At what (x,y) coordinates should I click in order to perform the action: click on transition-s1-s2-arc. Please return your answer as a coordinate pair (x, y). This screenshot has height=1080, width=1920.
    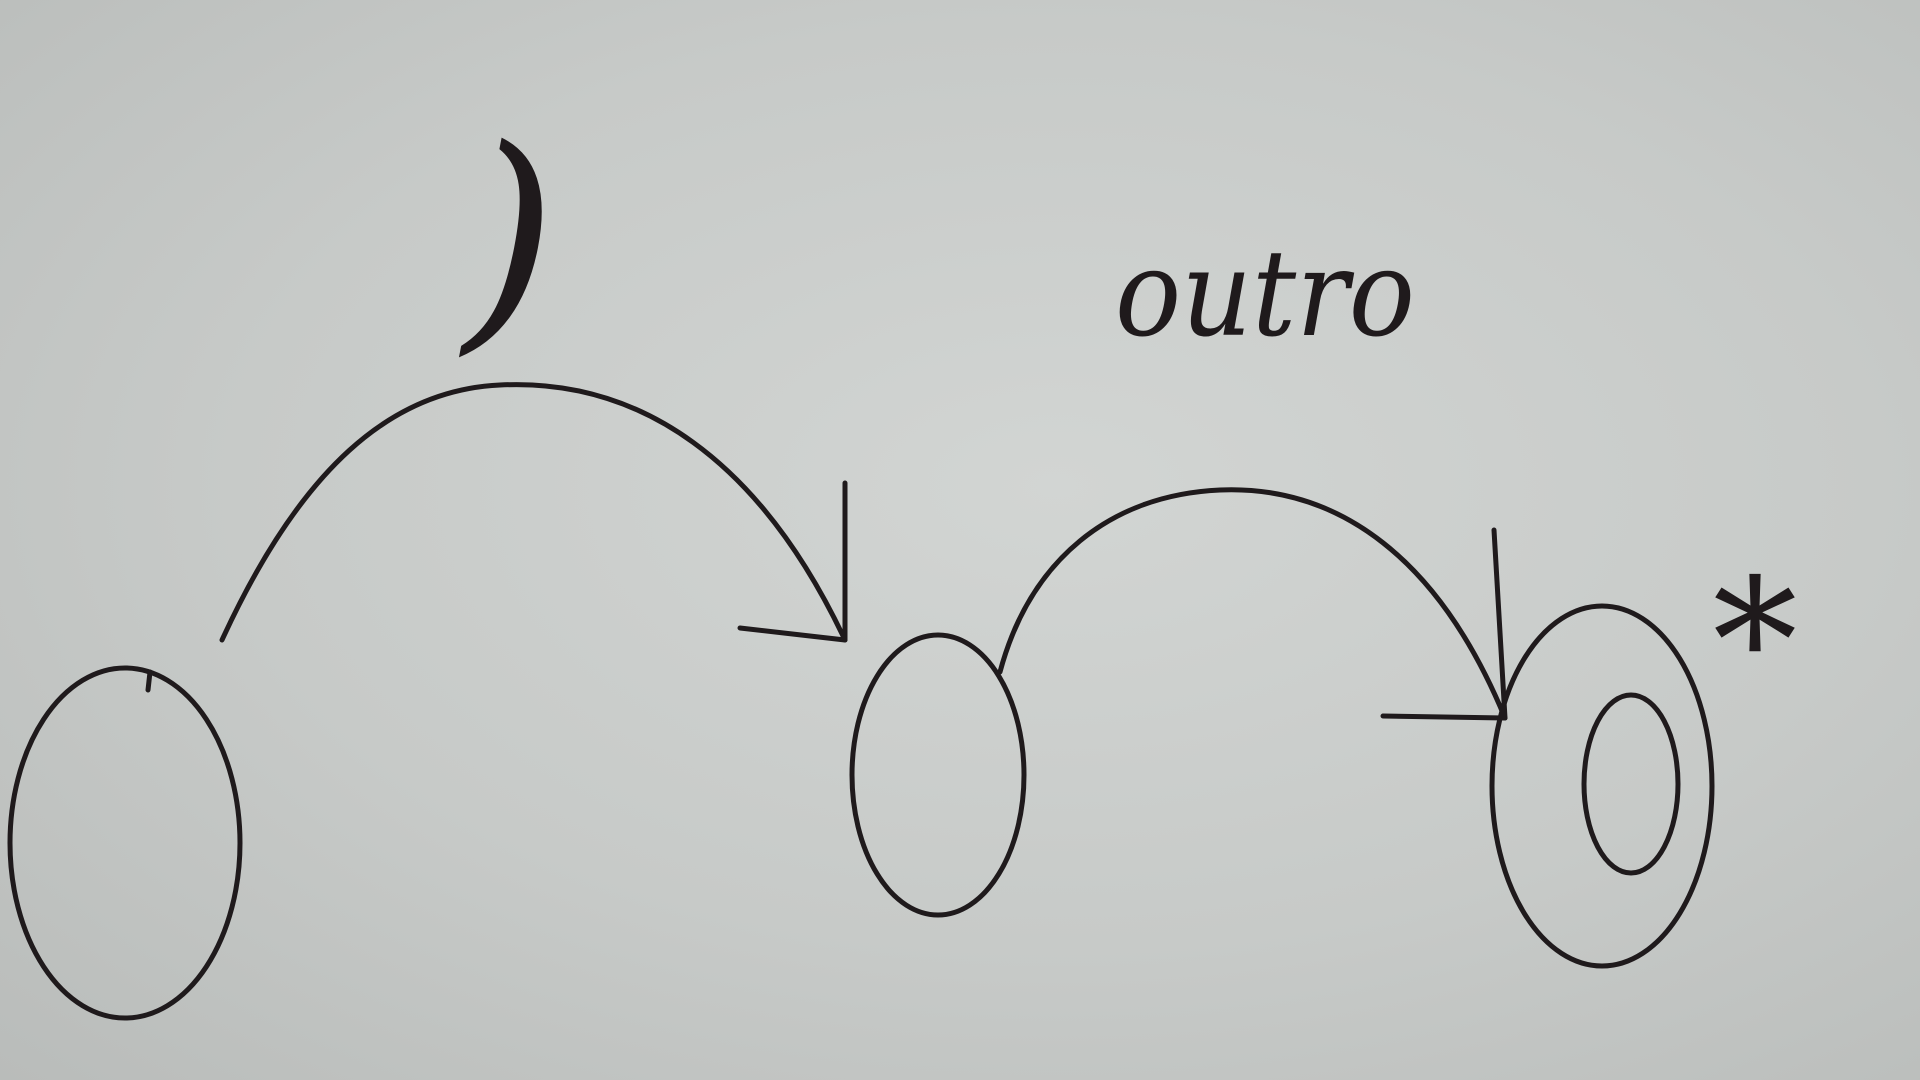
    Looking at the image, I should click on (1252, 604).